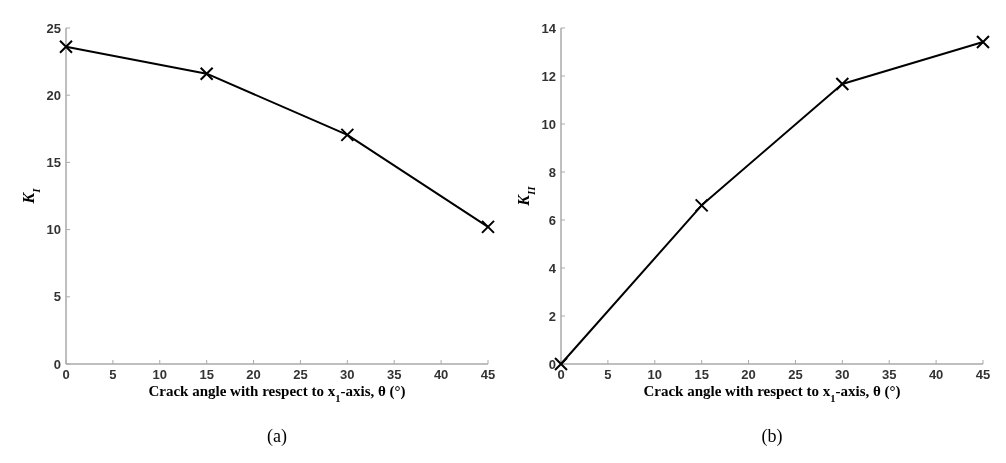 The height and width of the screenshot is (463, 1006). What do you see at coordinates (53, 95) in the screenshot?
I see `y-tick-label: 20` at bounding box center [53, 95].